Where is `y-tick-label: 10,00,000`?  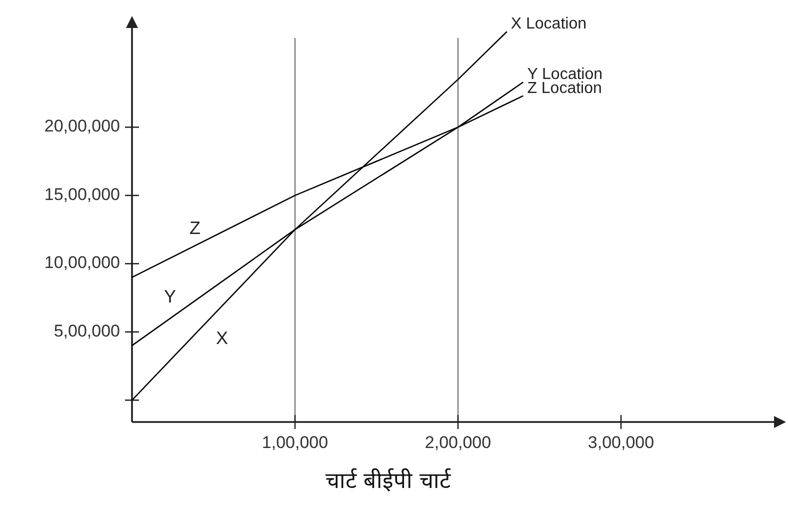
y-tick-label: 10,00,000 is located at coordinates (82, 262).